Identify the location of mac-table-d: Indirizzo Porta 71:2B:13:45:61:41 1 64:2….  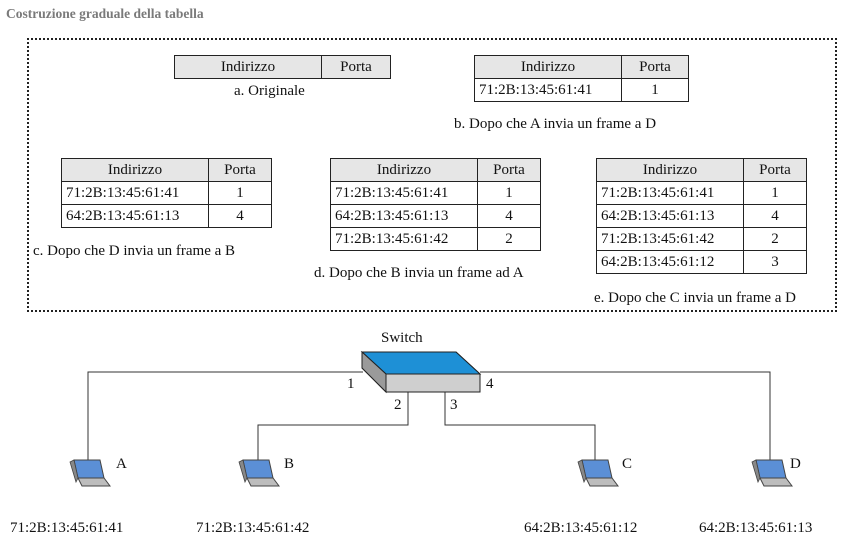
(435, 204).